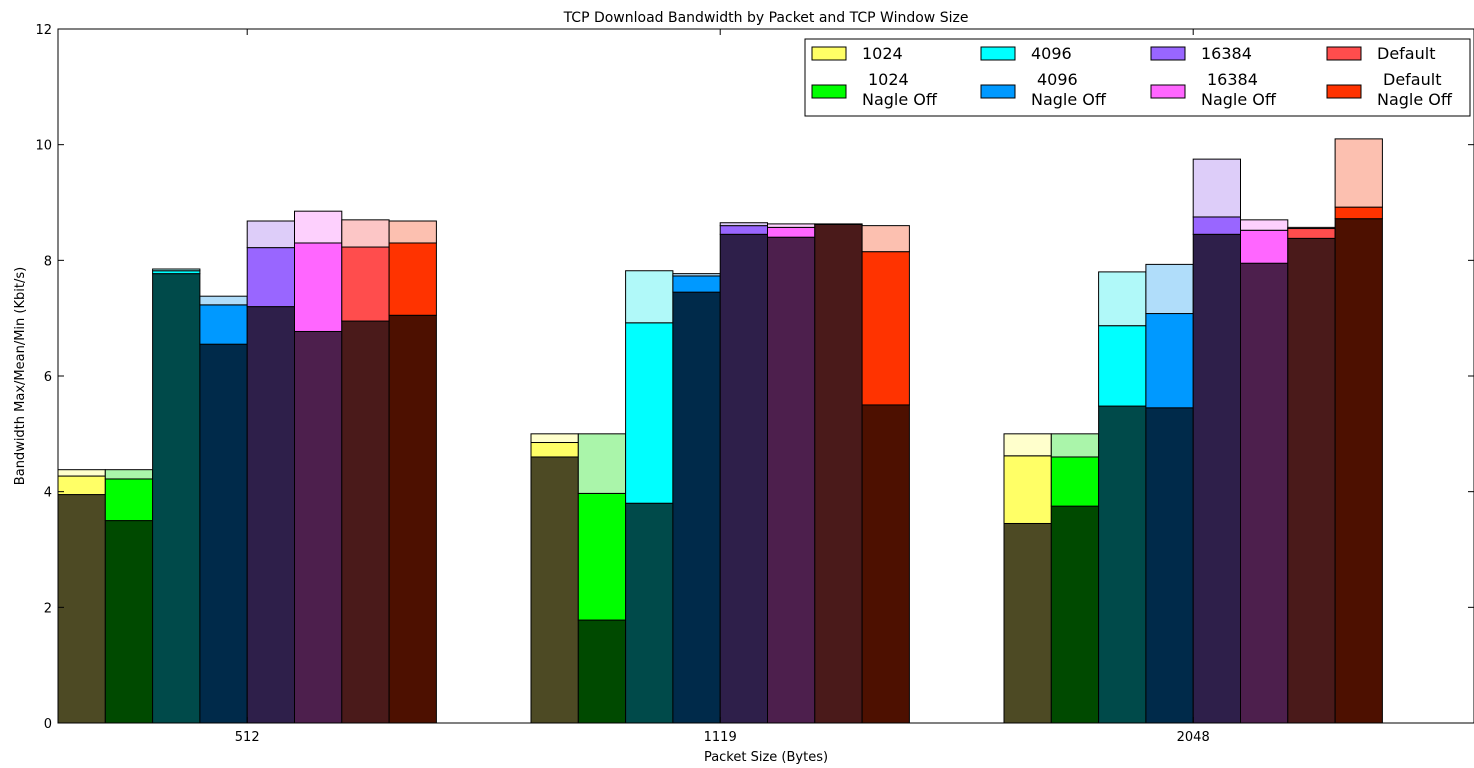 The image size is (1474, 768). What do you see at coordinates (554, 438) in the screenshot?
I see `bar-max-s0-c1` at bounding box center [554, 438].